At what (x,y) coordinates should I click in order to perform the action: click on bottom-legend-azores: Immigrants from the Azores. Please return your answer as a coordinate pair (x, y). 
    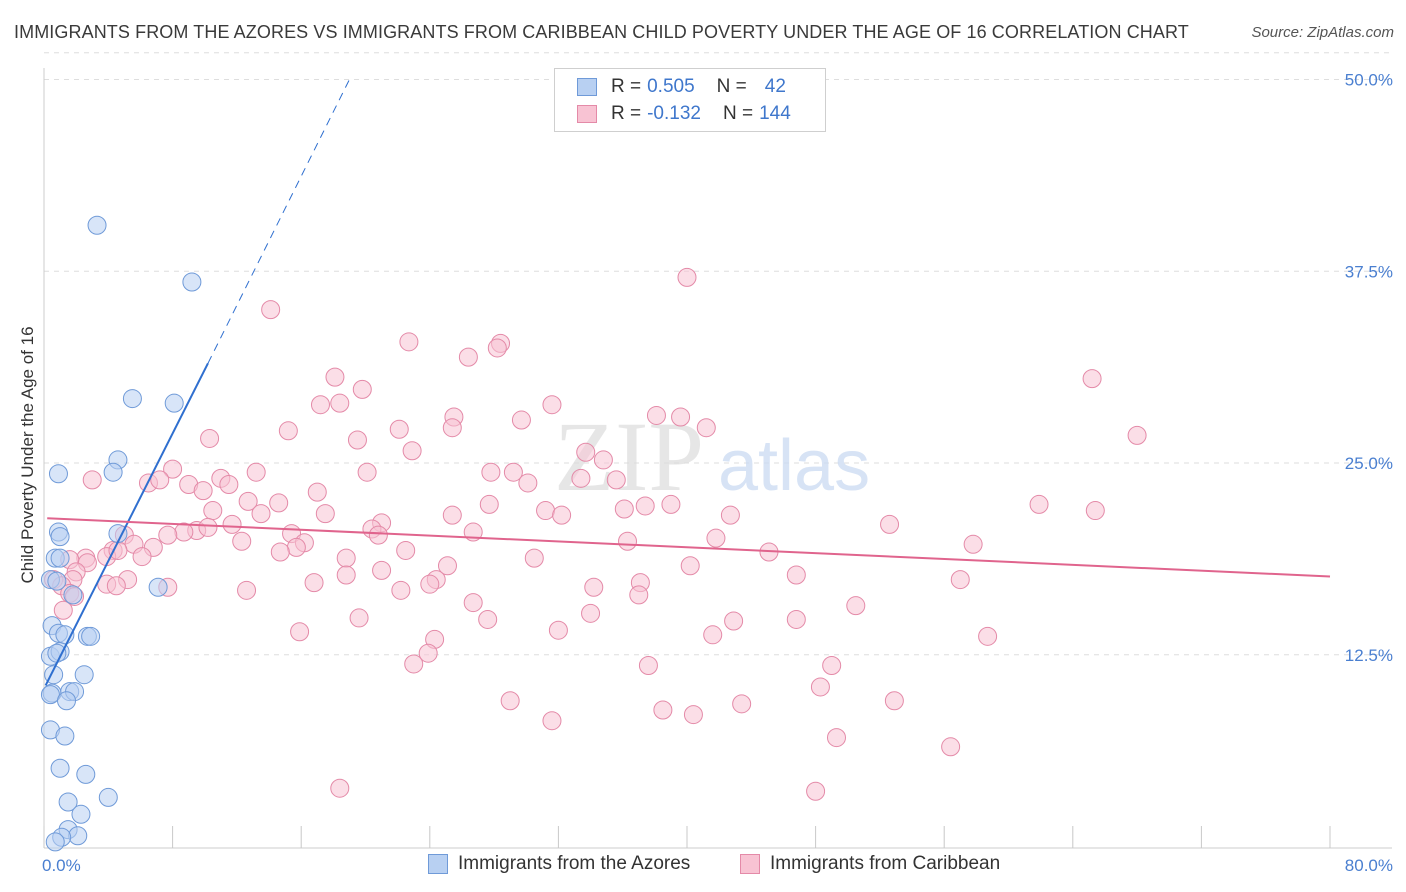
    Looking at the image, I should click on (559, 864).